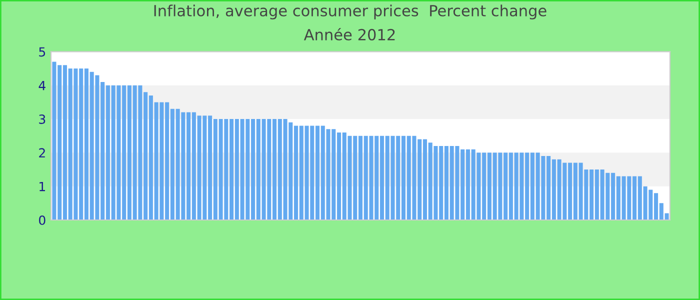  Describe the element at coordinates (42, 153) in the screenshot. I see `y-tick-label: 2` at that location.